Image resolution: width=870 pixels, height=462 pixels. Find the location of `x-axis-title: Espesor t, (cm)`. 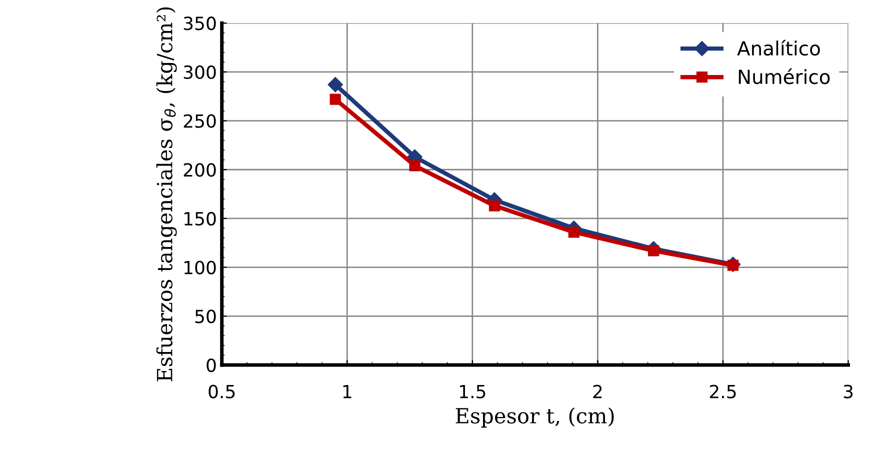

x-axis-title: Espesor t, (cm) is located at coordinates (535, 417).